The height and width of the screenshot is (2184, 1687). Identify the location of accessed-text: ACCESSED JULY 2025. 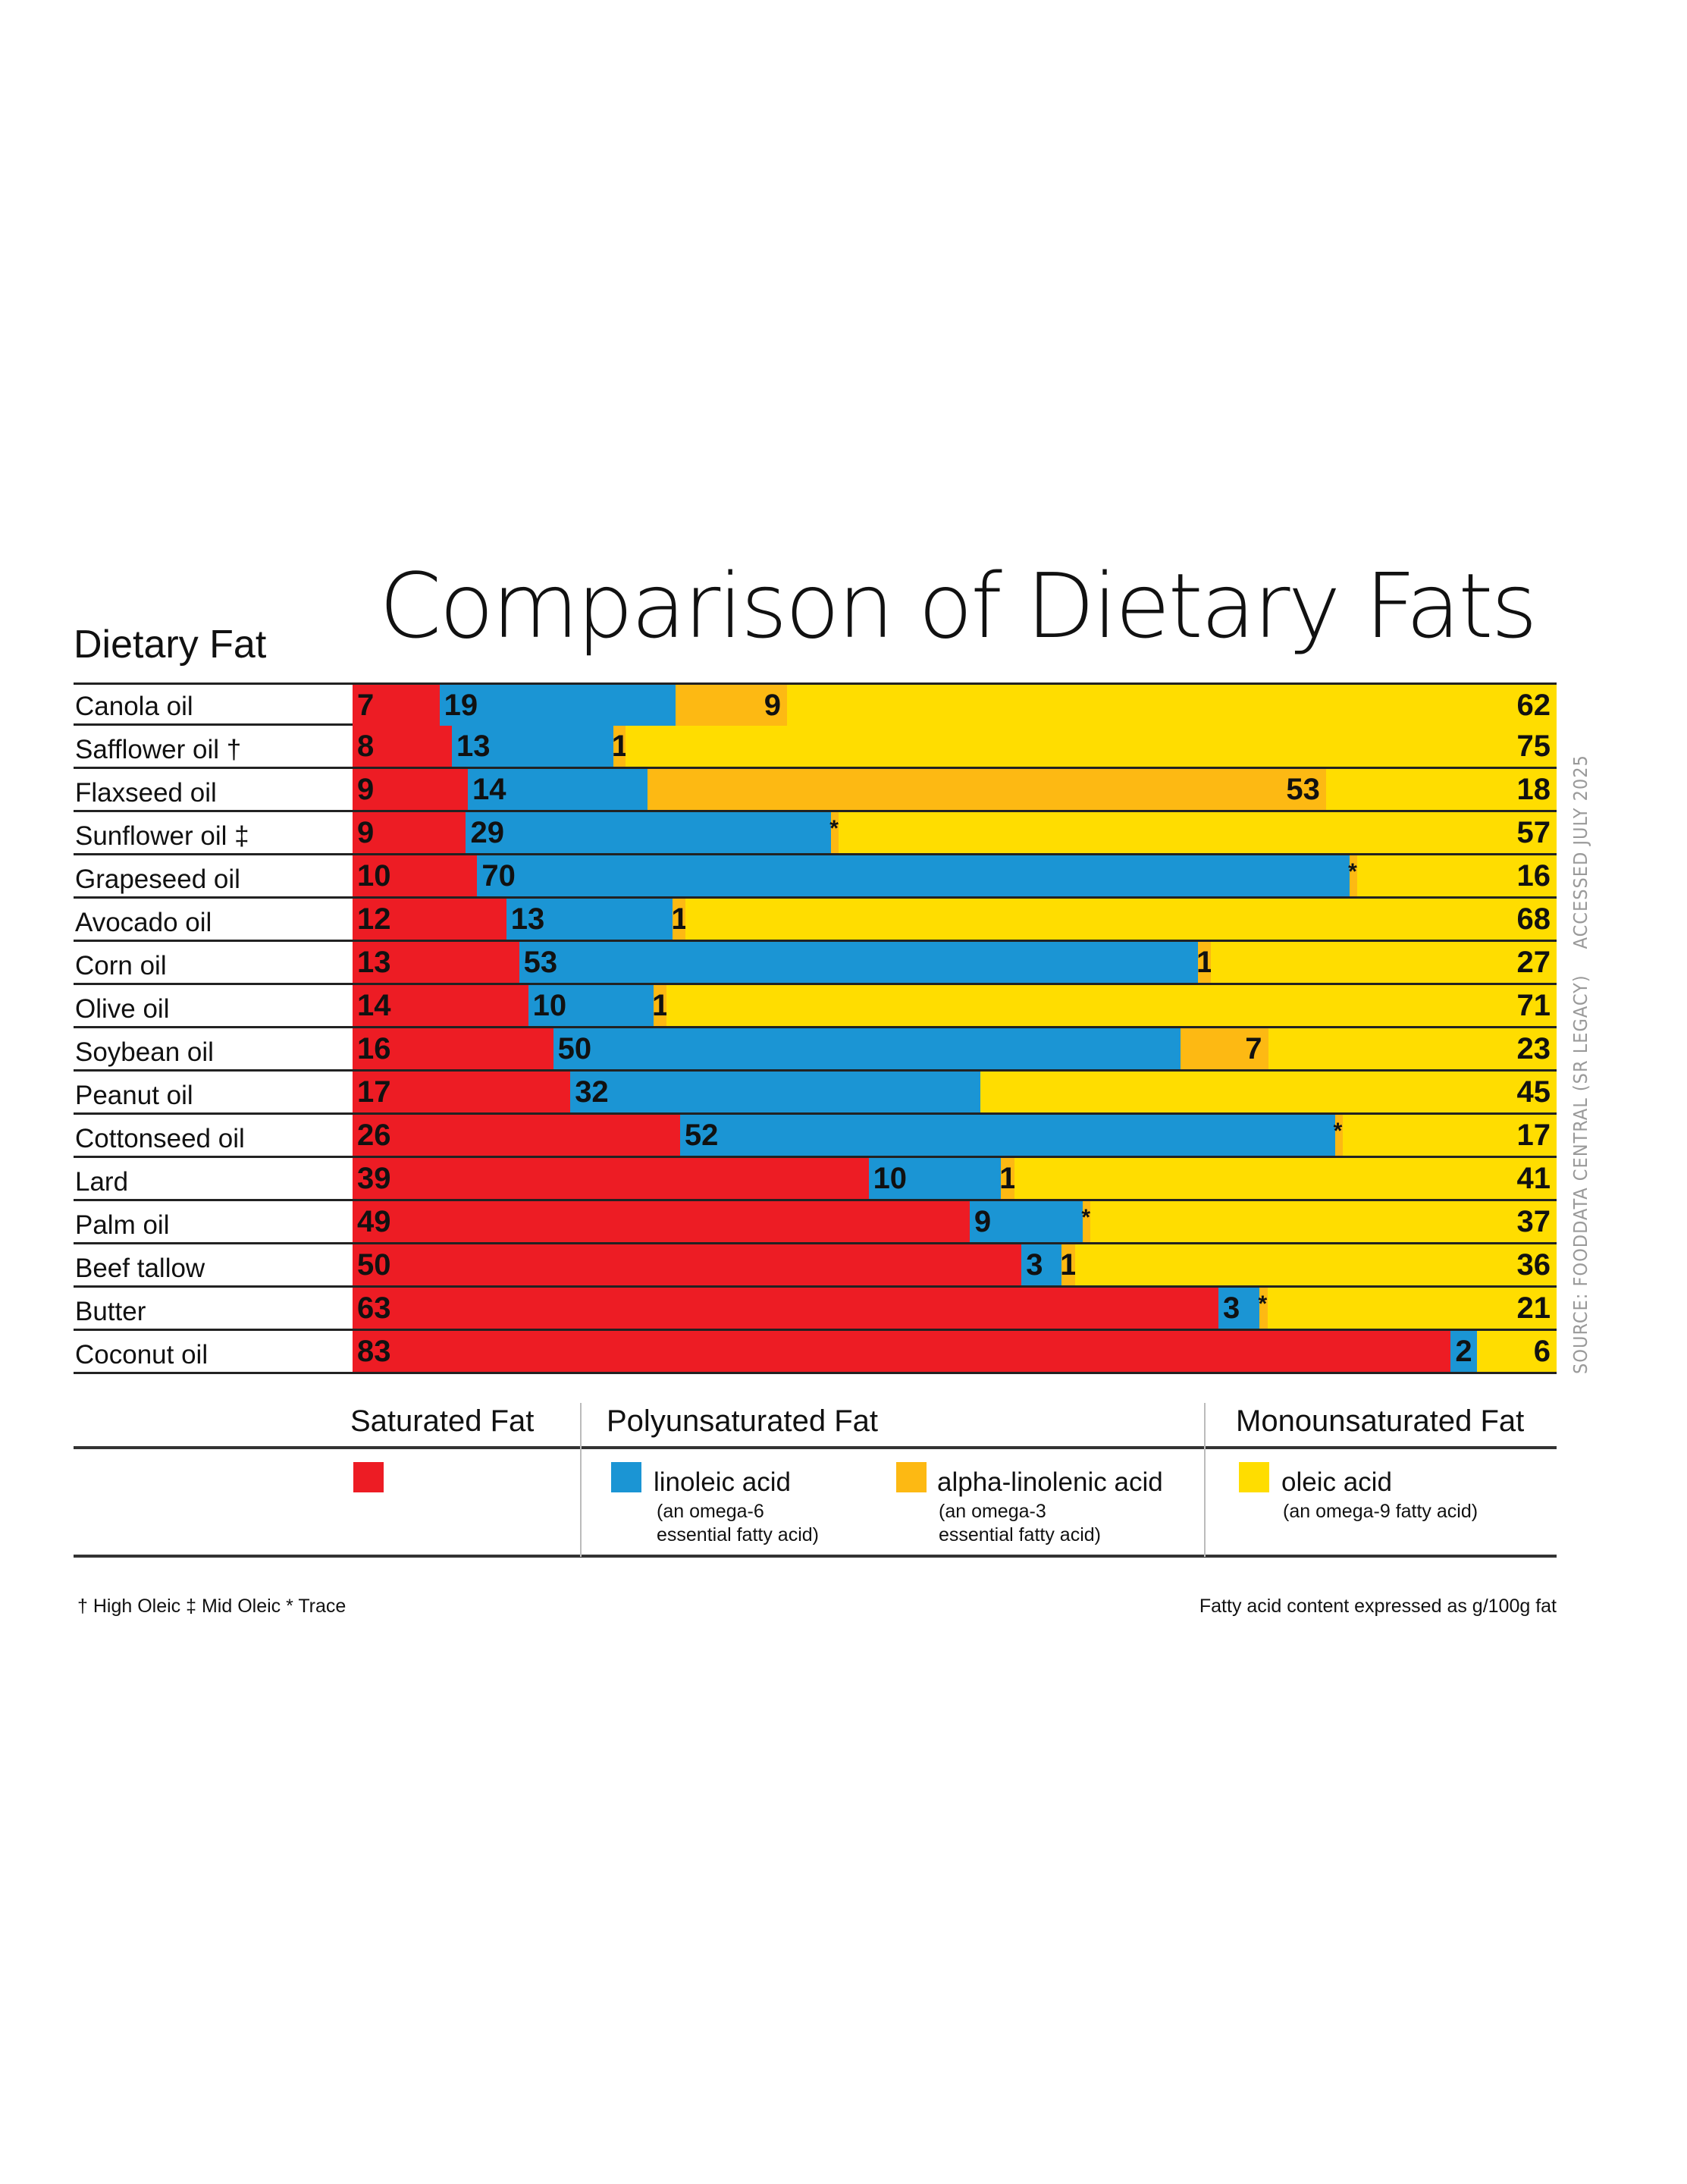
(1580, 852).